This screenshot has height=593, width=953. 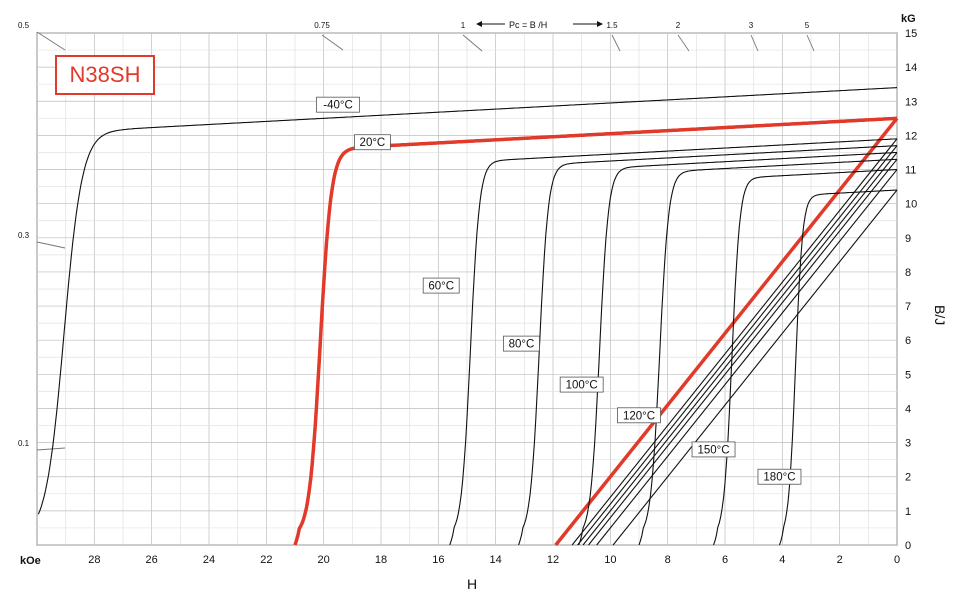 What do you see at coordinates (908, 409) in the screenshot?
I see `y-tick-label: 4` at bounding box center [908, 409].